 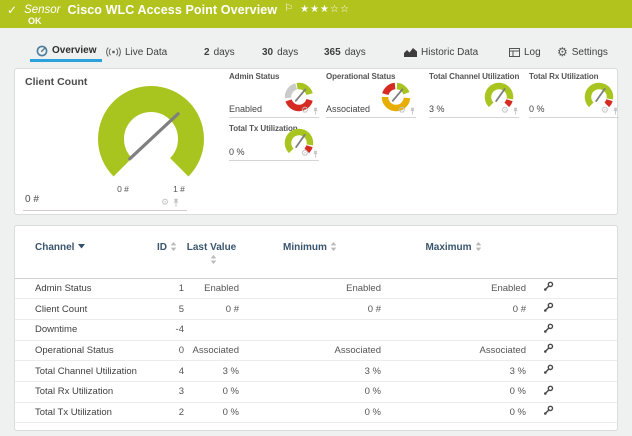 What do you see at coordinates (589, 52) in the screenshot?
I see `tab-label: Settings` at bounding box center [589, 52].